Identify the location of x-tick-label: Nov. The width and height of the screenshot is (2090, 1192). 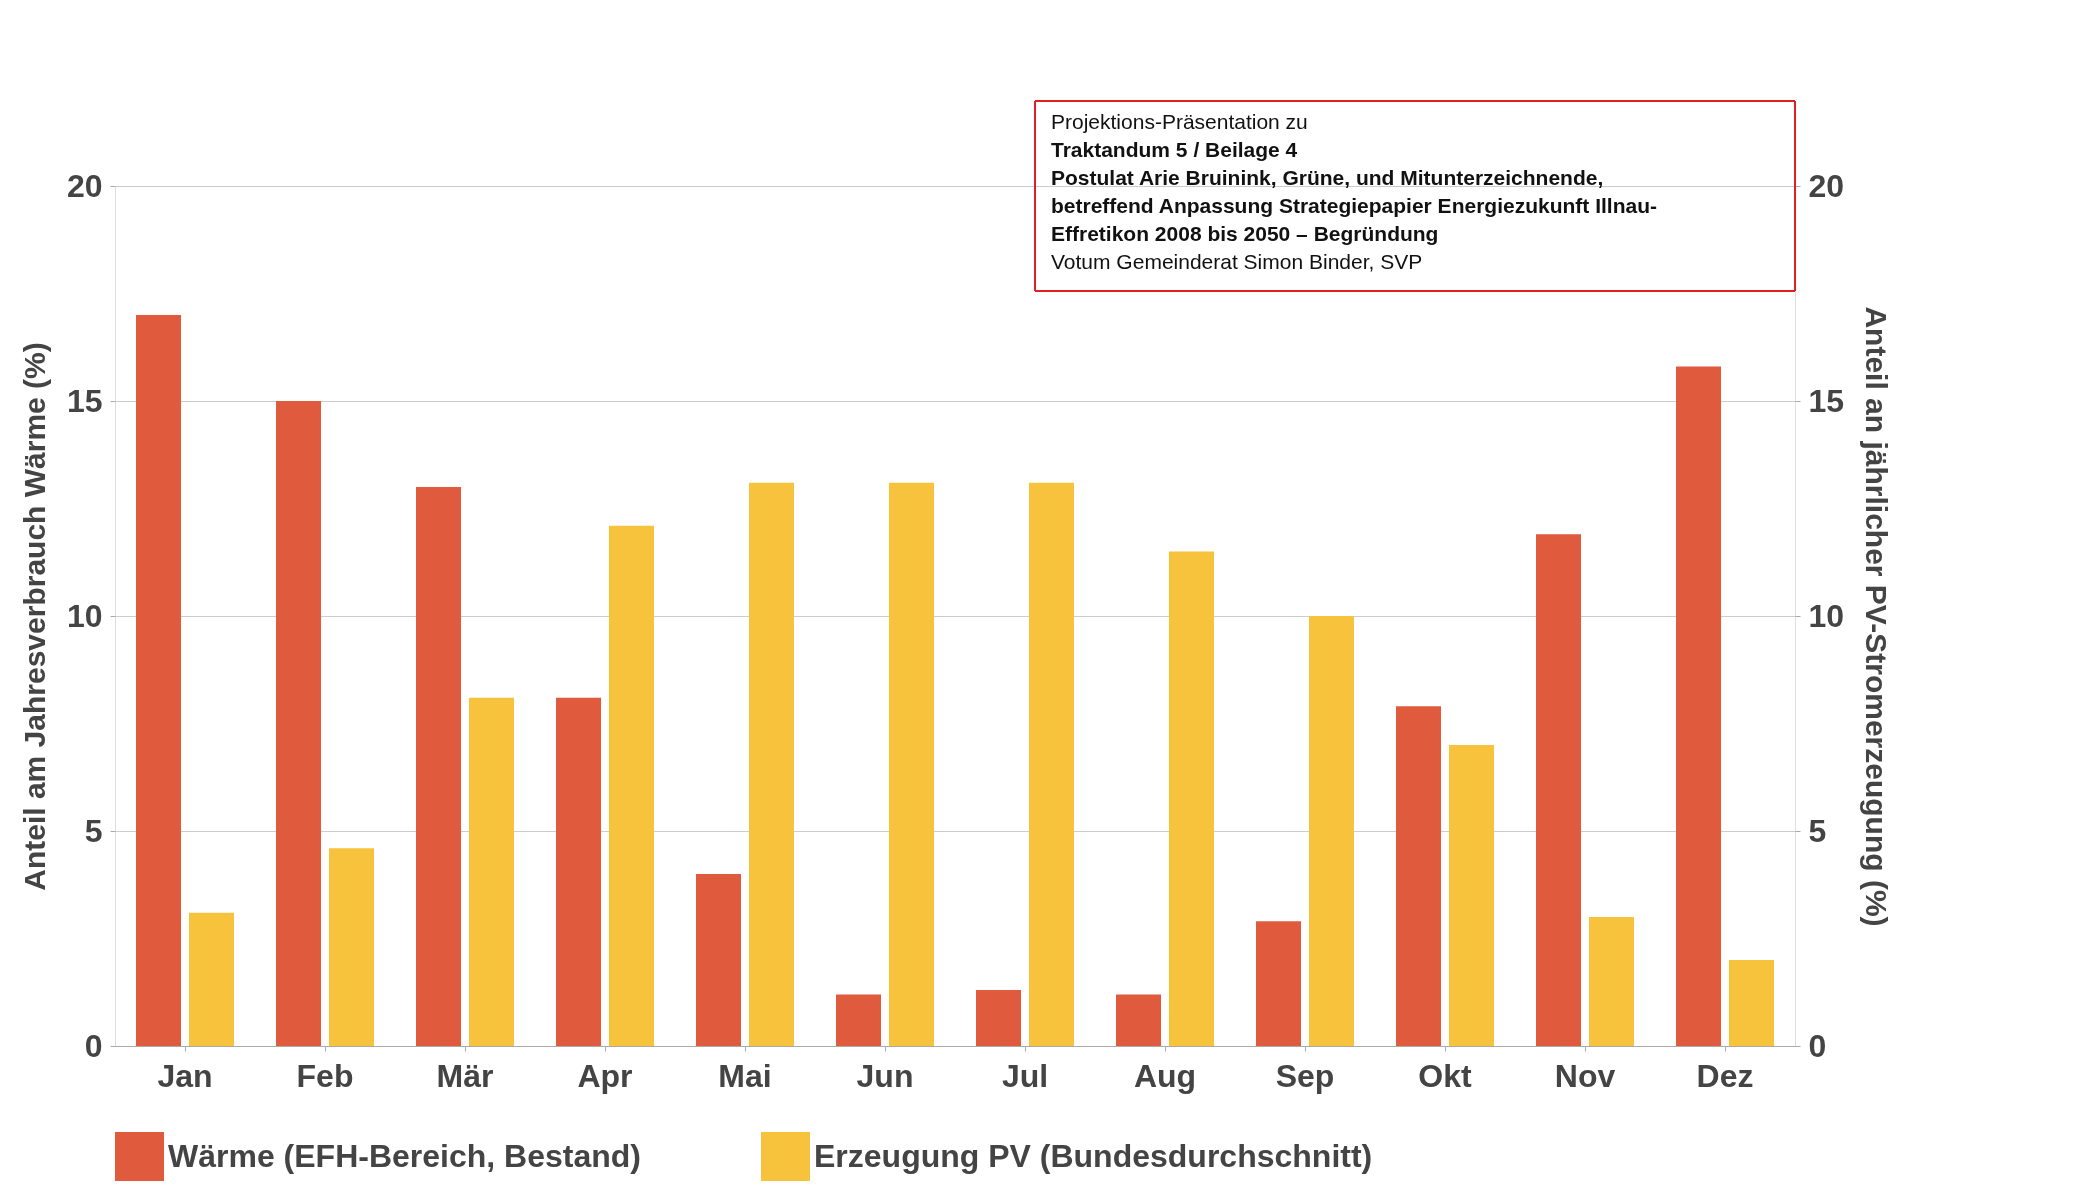
(1585, 1075).